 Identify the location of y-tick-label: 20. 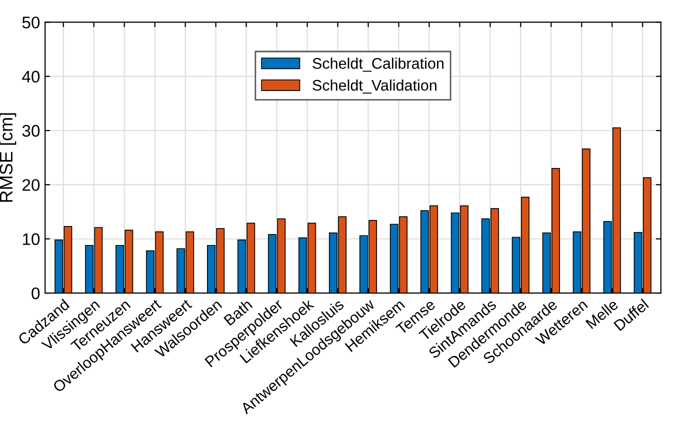
(31, 185).